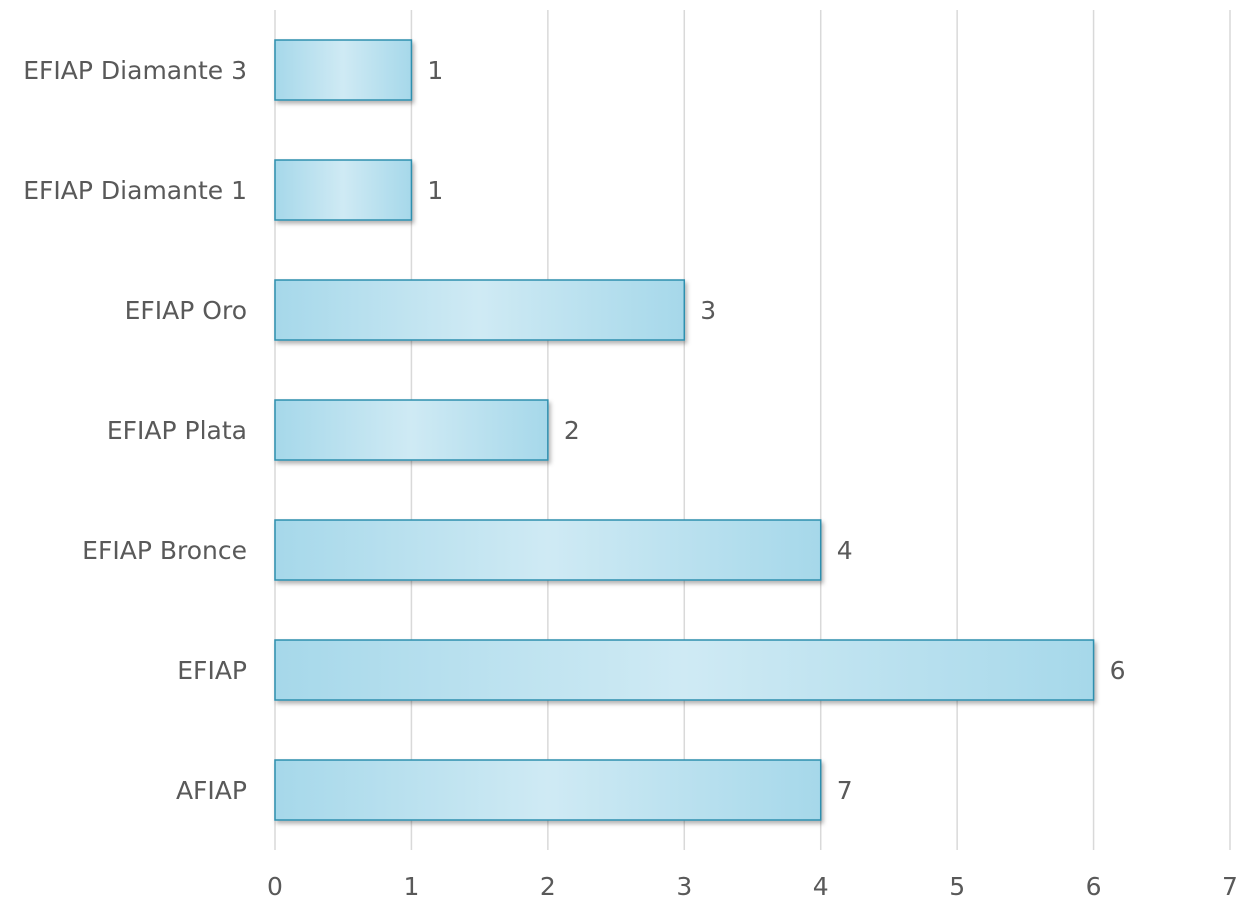 The width and height of the screenshot is (1239, 902). Describe the element at coordinates (164, 550) in the screenshot. I see `y-tick-label: EFIAP Bronce` at that location.